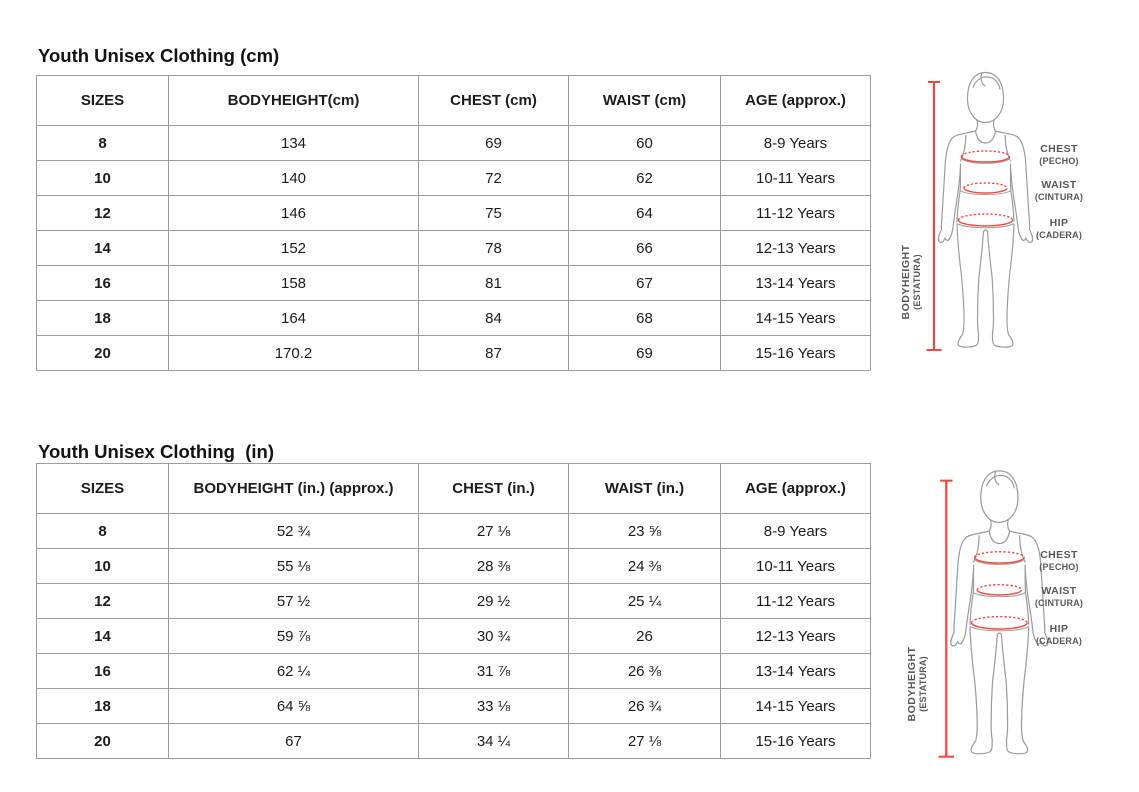 The image size is (1139, 792). Describe the element at coordinates (293, 318) in the screenshot. I see `value-cell: 164` at that location.